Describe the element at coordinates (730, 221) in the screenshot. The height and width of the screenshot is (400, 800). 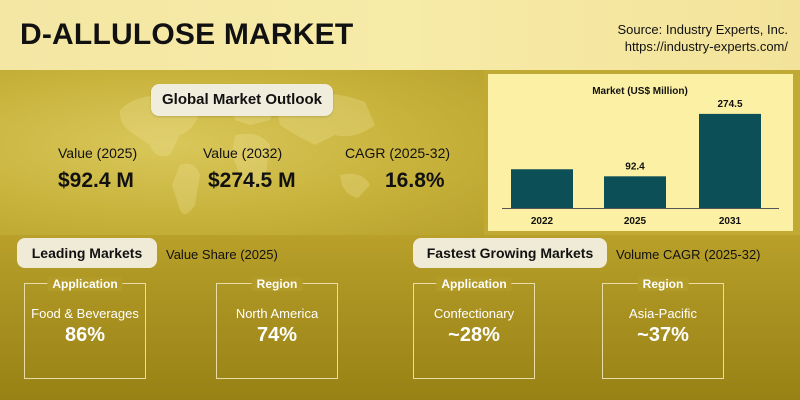
I see `x-tick-2031: 2031` at that location.